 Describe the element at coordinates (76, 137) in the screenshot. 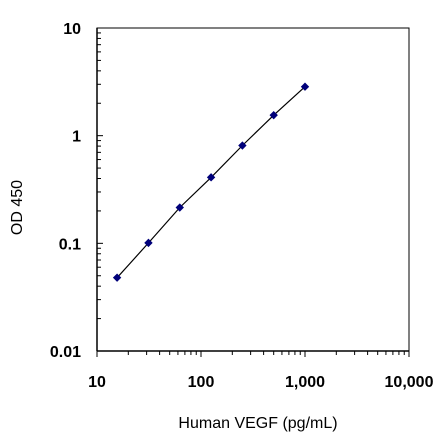

I see `y-tick-label: 1` at that location.